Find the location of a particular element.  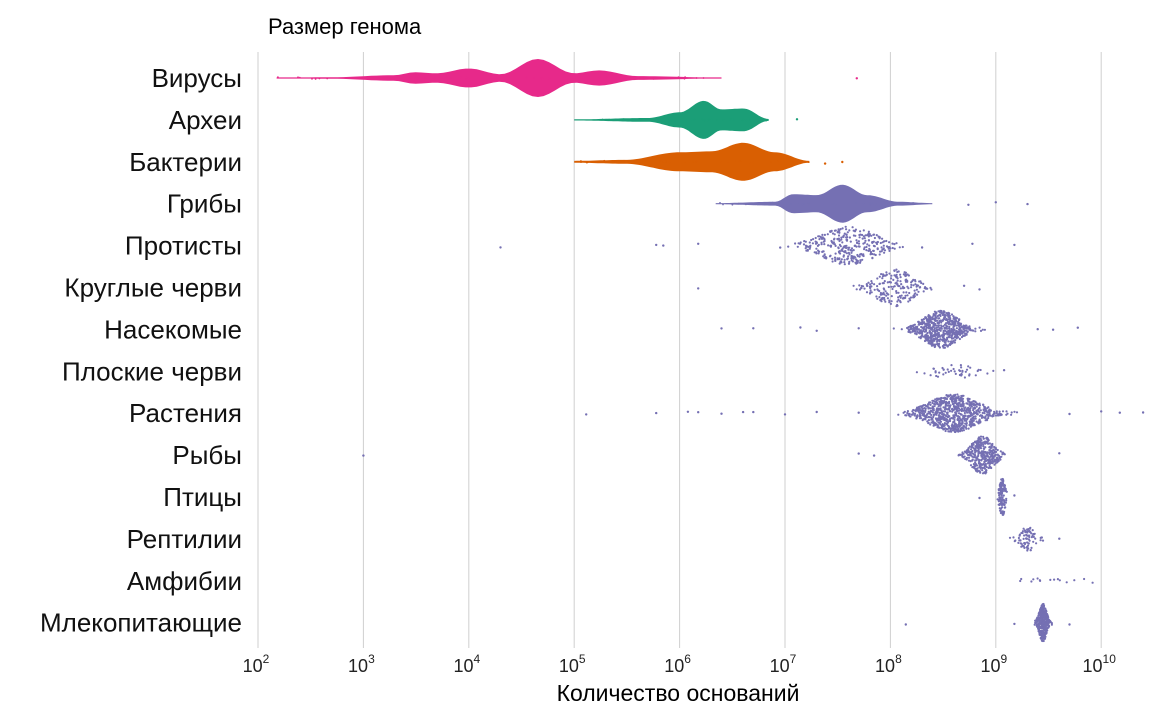

category-label: Млекопитающие is located at coordinates (141, 623).